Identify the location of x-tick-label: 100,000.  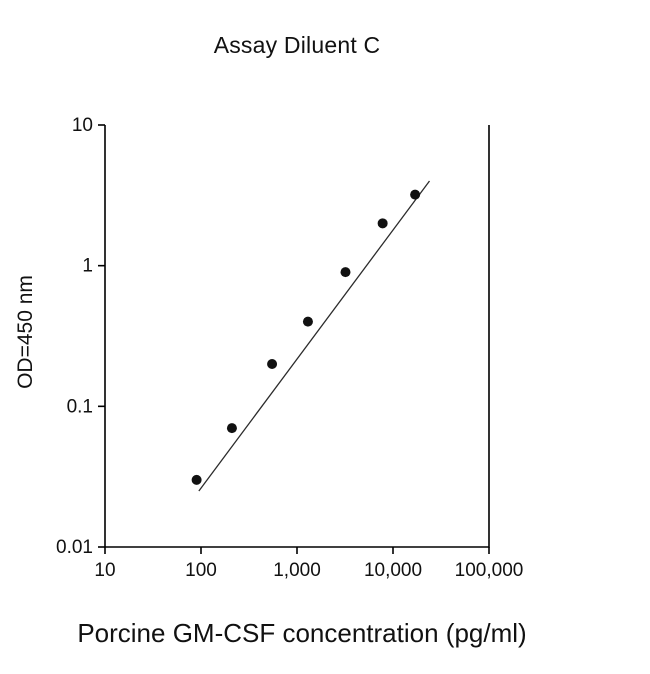
(489, 570).